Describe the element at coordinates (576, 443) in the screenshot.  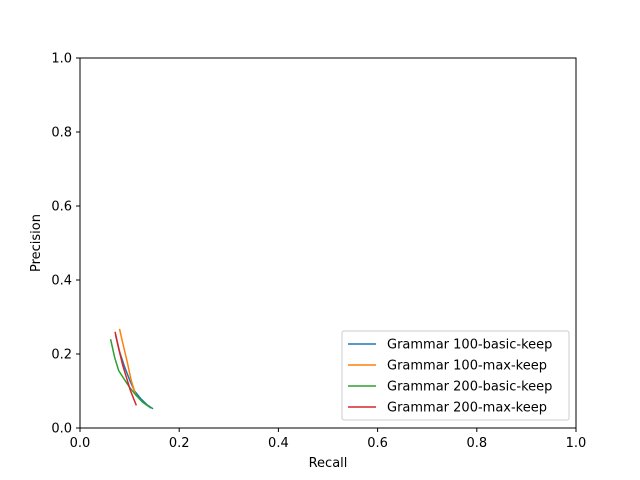
I see `x-tick-label: 1.0` at that location.